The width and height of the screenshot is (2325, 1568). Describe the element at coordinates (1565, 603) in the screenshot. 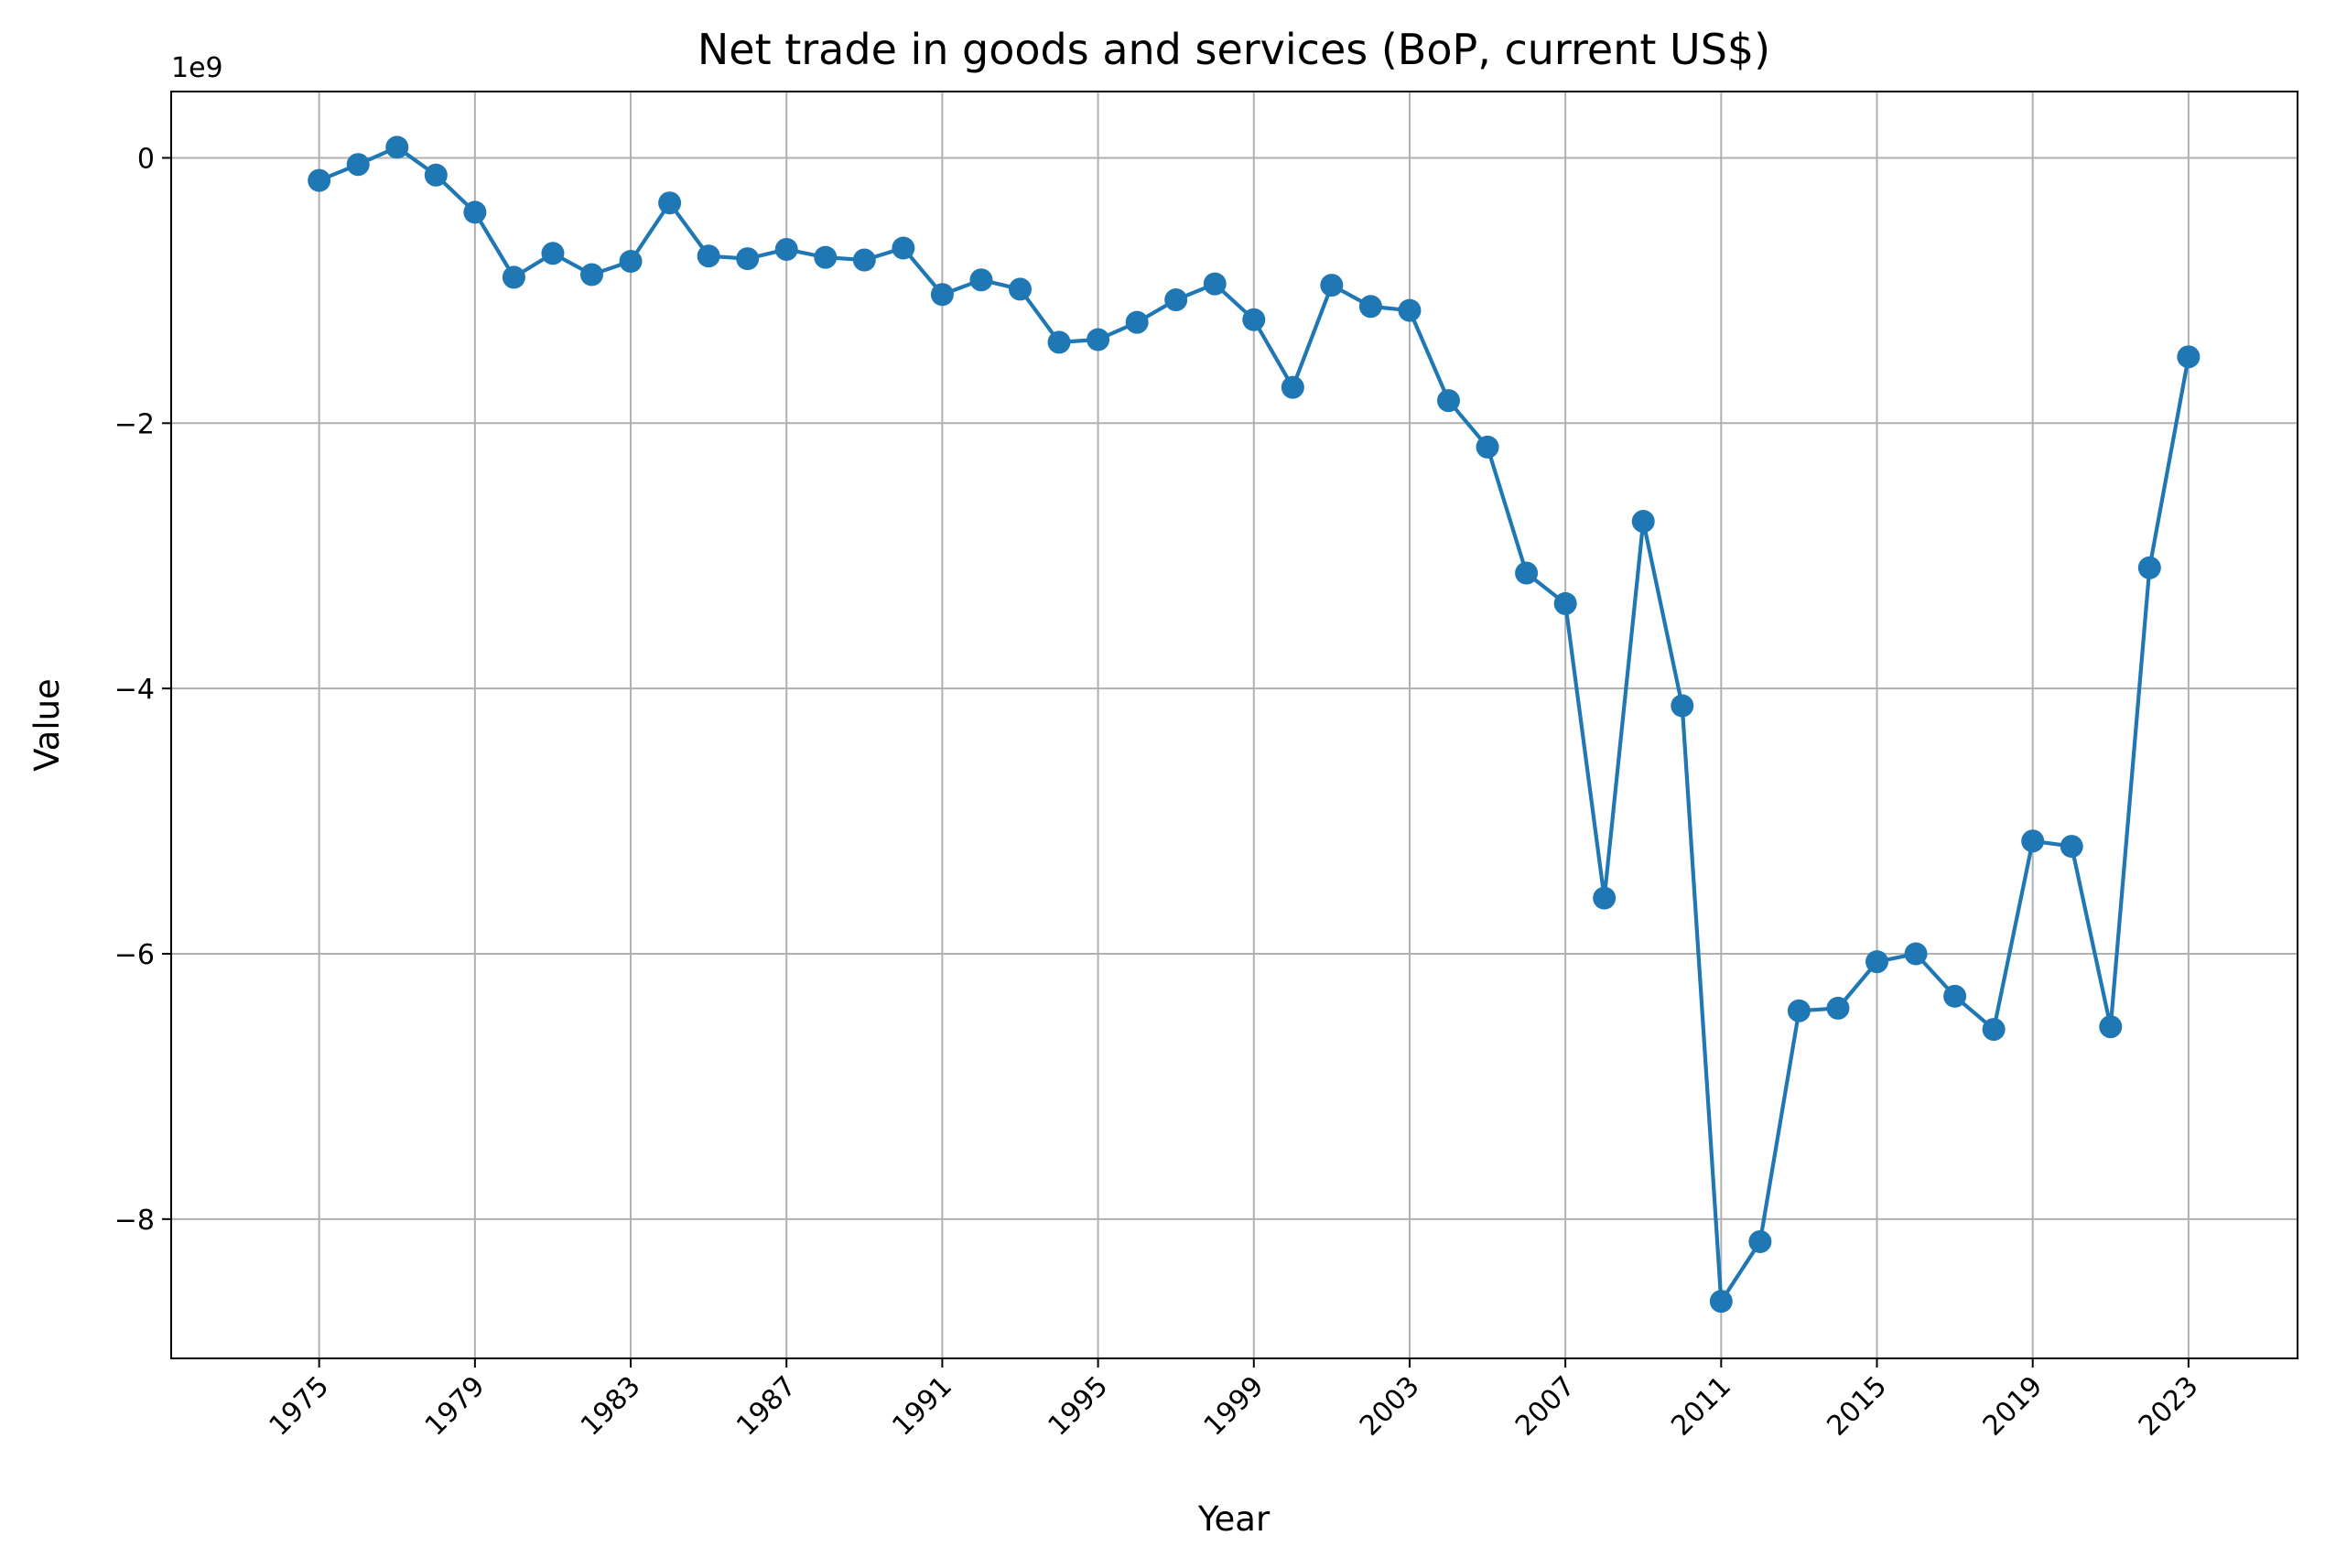

I see `data-point-2007` at that location.